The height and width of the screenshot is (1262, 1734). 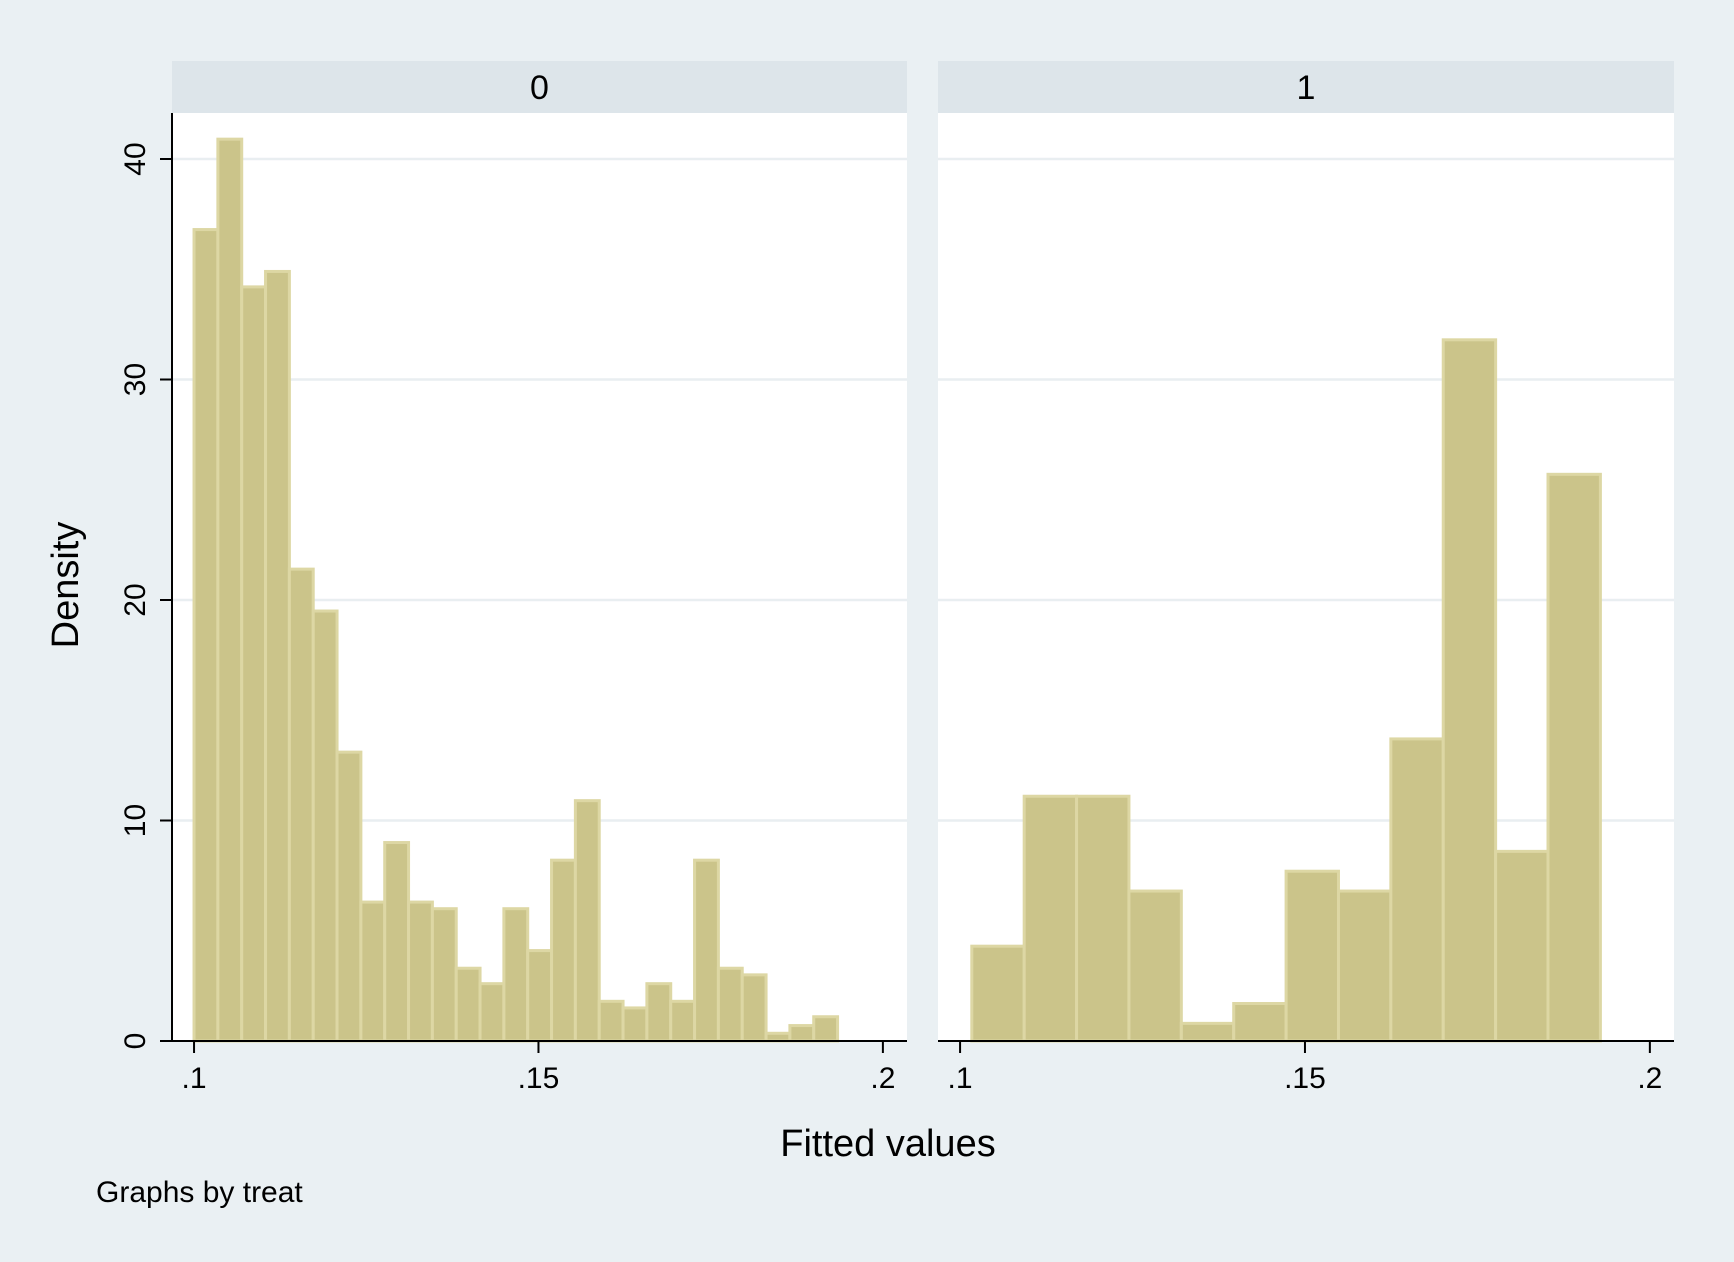 I want to click on panel-0-title: 0, so click(x=539, y=88).